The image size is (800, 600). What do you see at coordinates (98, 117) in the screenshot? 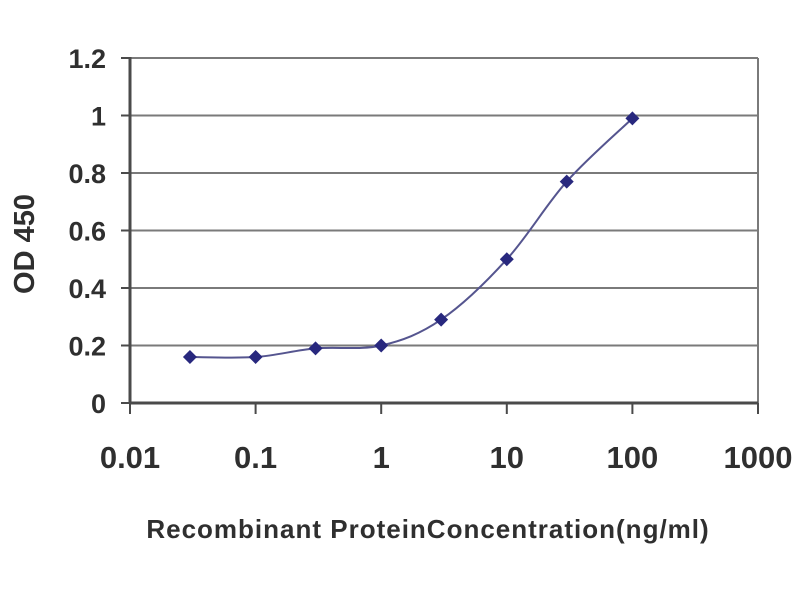
I see `y-tick-label: 1` at bounding box center [98, 117].